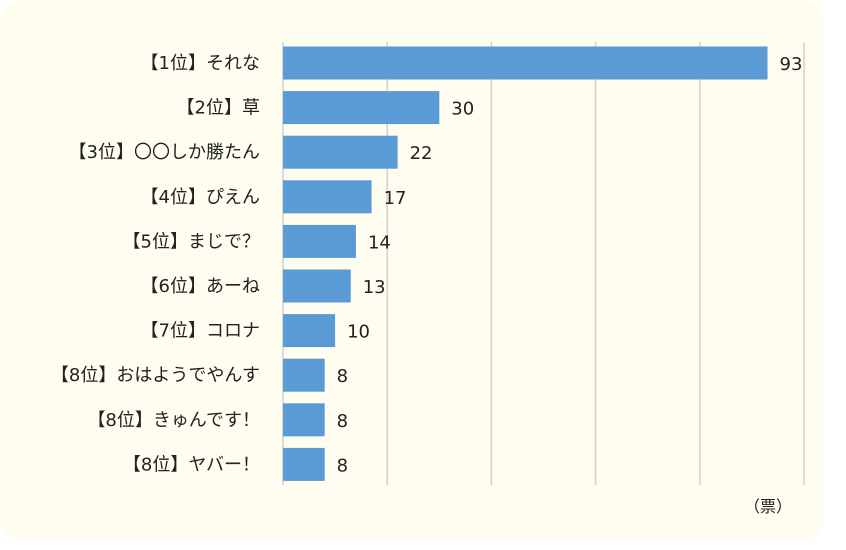  I want to click on category-label: 【2位】草, so click(218, 108).